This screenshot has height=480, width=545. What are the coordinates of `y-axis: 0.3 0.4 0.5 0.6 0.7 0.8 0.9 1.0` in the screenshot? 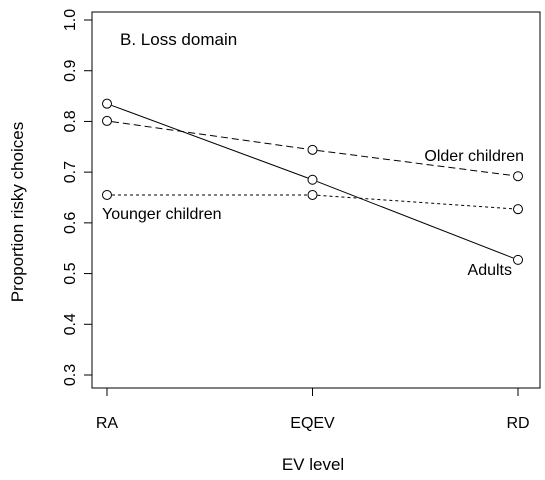 It's located at (77, 197).